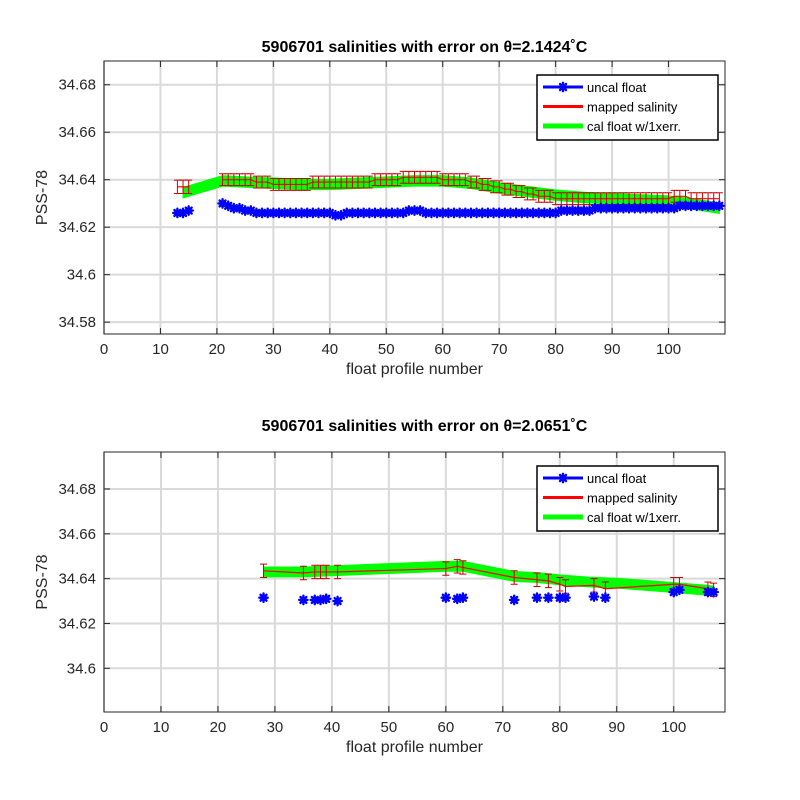 This screenshot has width=800, height=800. I want to click on legend-label: mapped salinity, so click(632, 107).